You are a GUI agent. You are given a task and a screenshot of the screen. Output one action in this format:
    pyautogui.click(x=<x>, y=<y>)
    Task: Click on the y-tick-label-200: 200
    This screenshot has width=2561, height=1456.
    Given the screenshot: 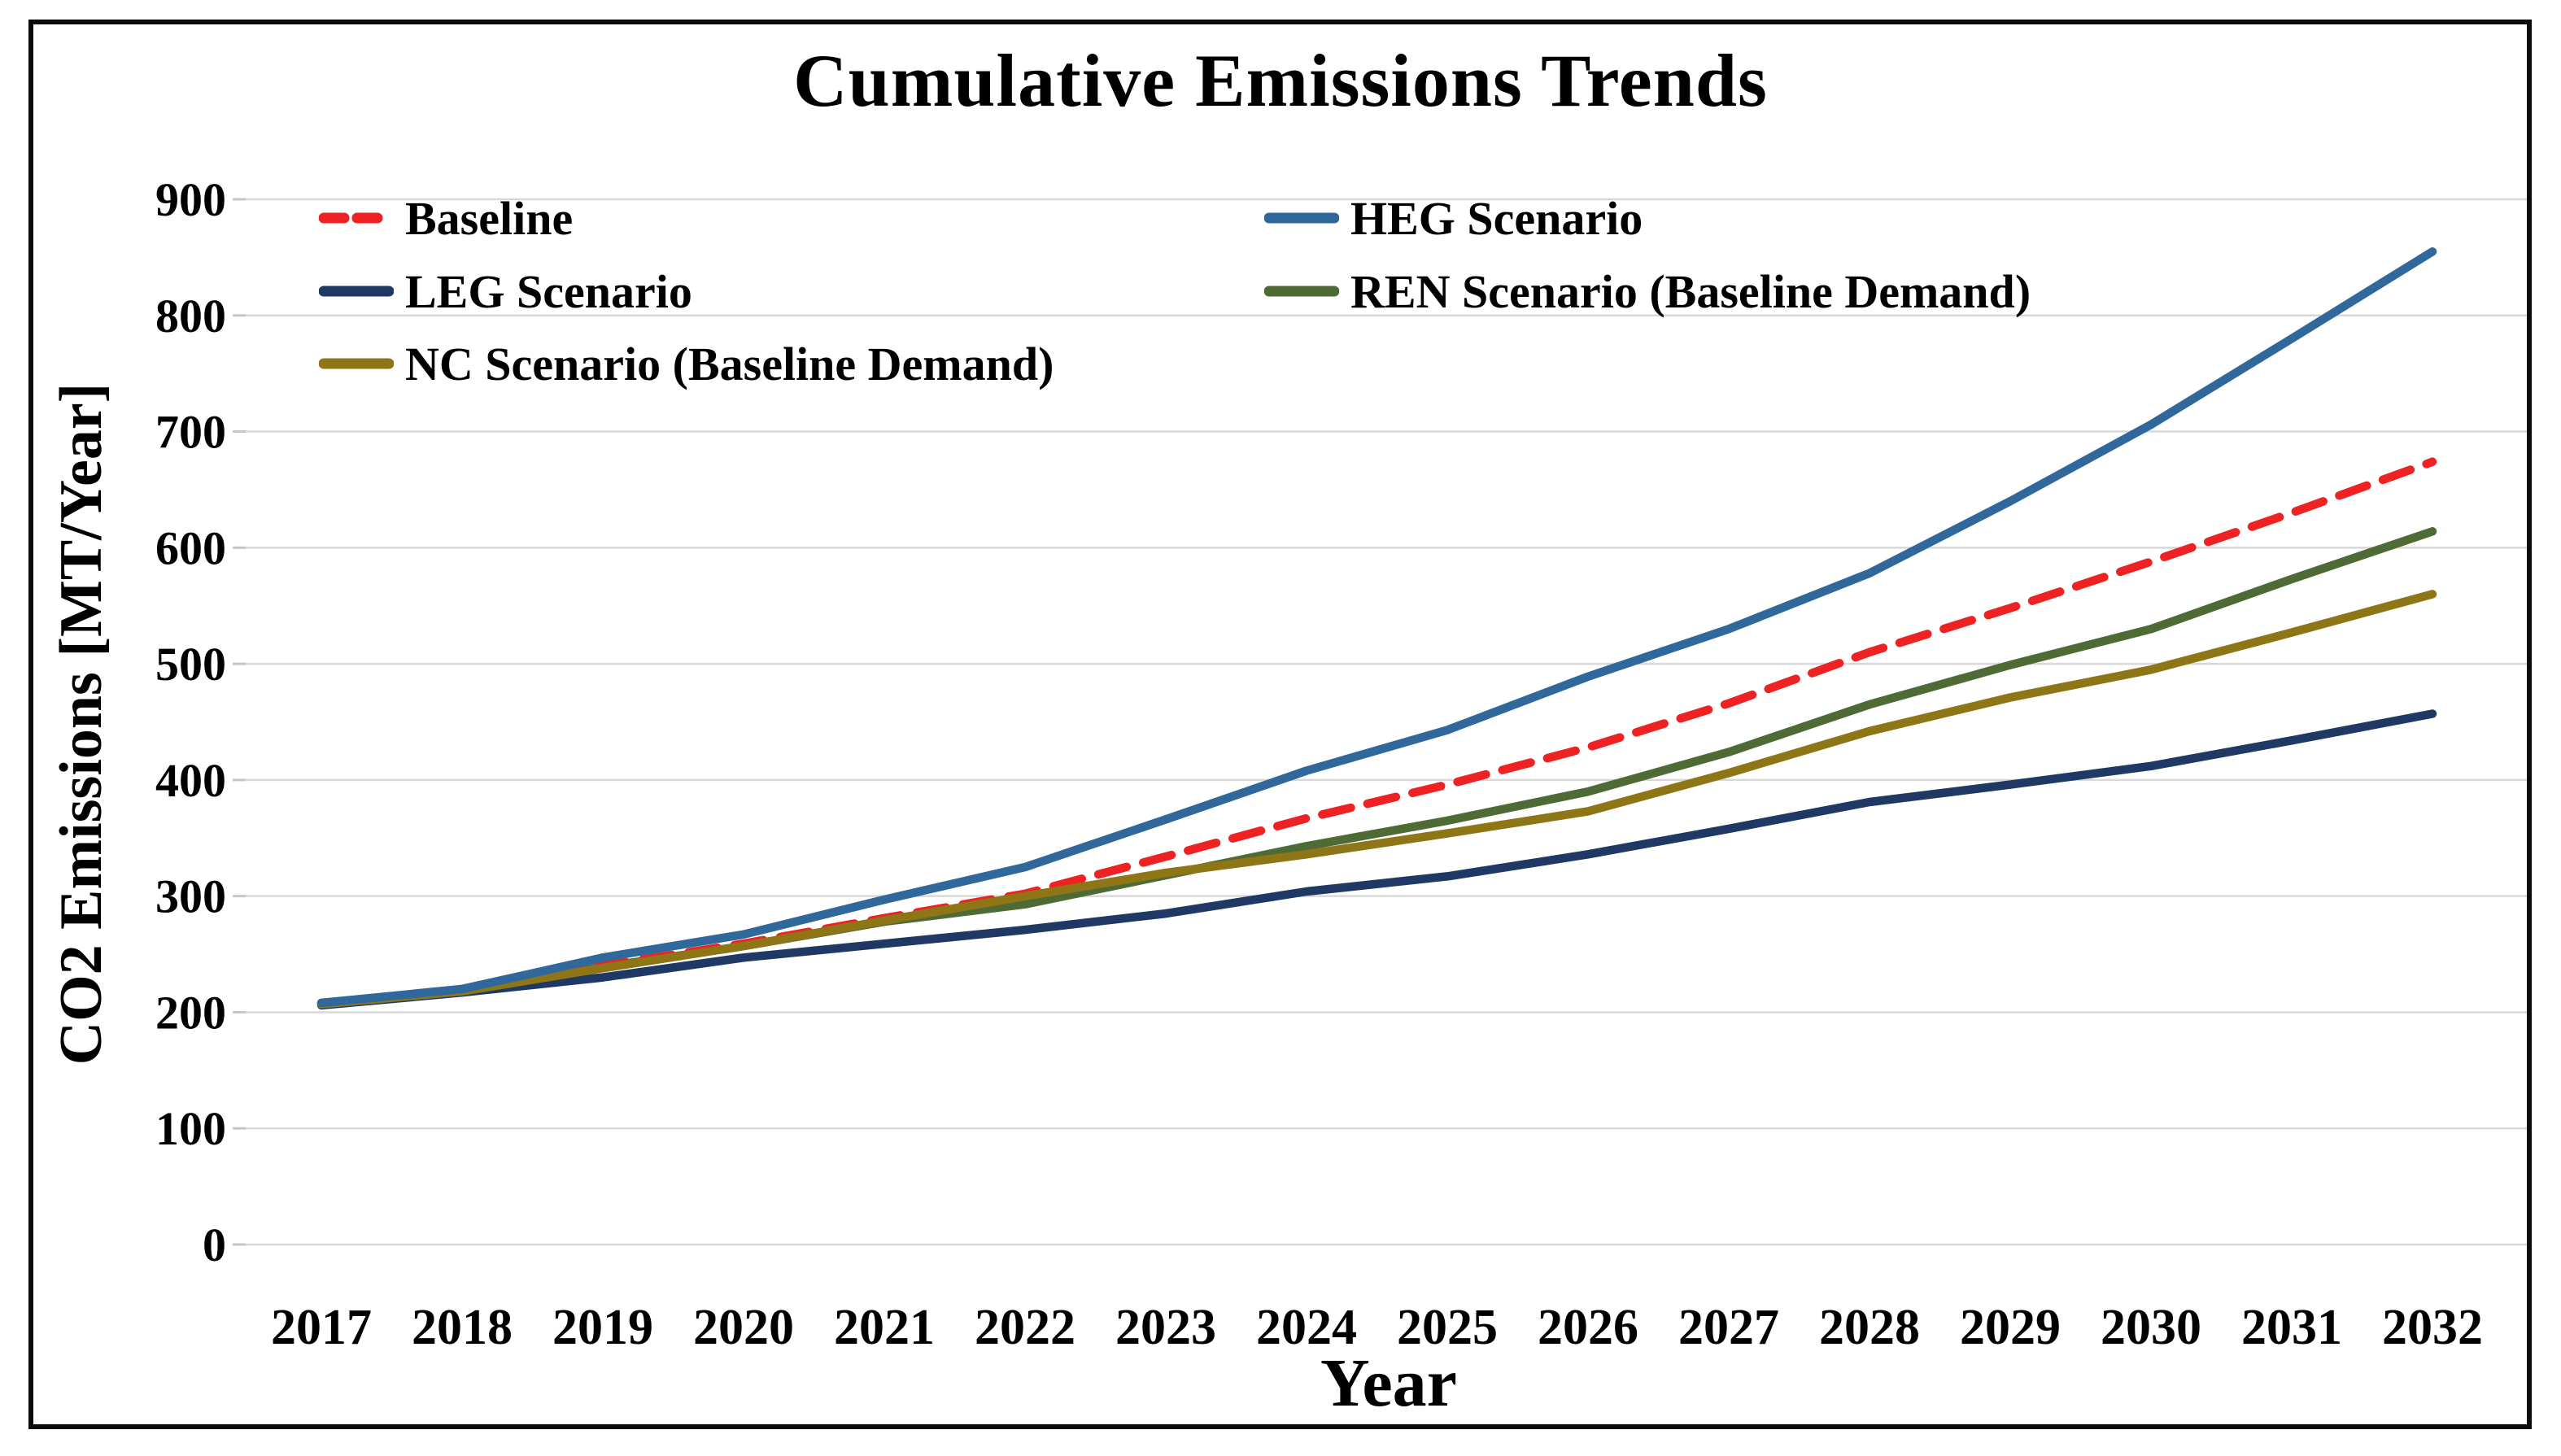 What is the action you would take?
    pyautogui.click(x=190, y=1013)
    